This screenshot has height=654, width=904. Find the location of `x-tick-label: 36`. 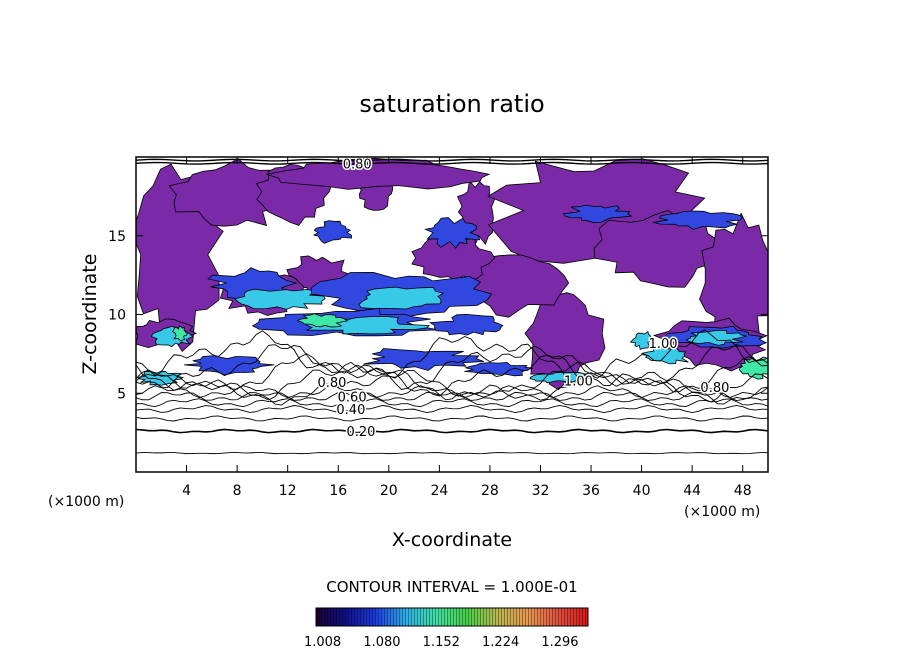

x-tick-label: 36 is located at coordinates (591, 491).